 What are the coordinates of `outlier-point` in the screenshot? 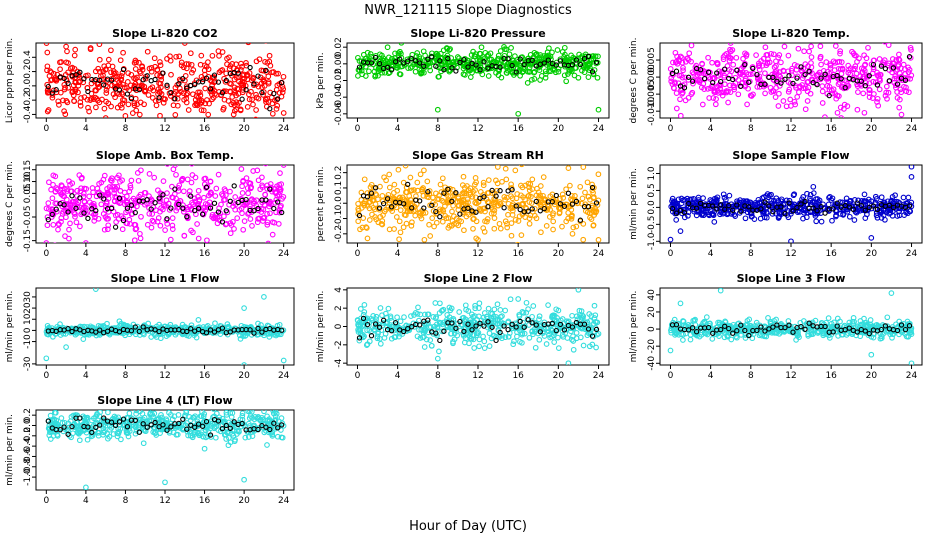 It's located at (66, 347).